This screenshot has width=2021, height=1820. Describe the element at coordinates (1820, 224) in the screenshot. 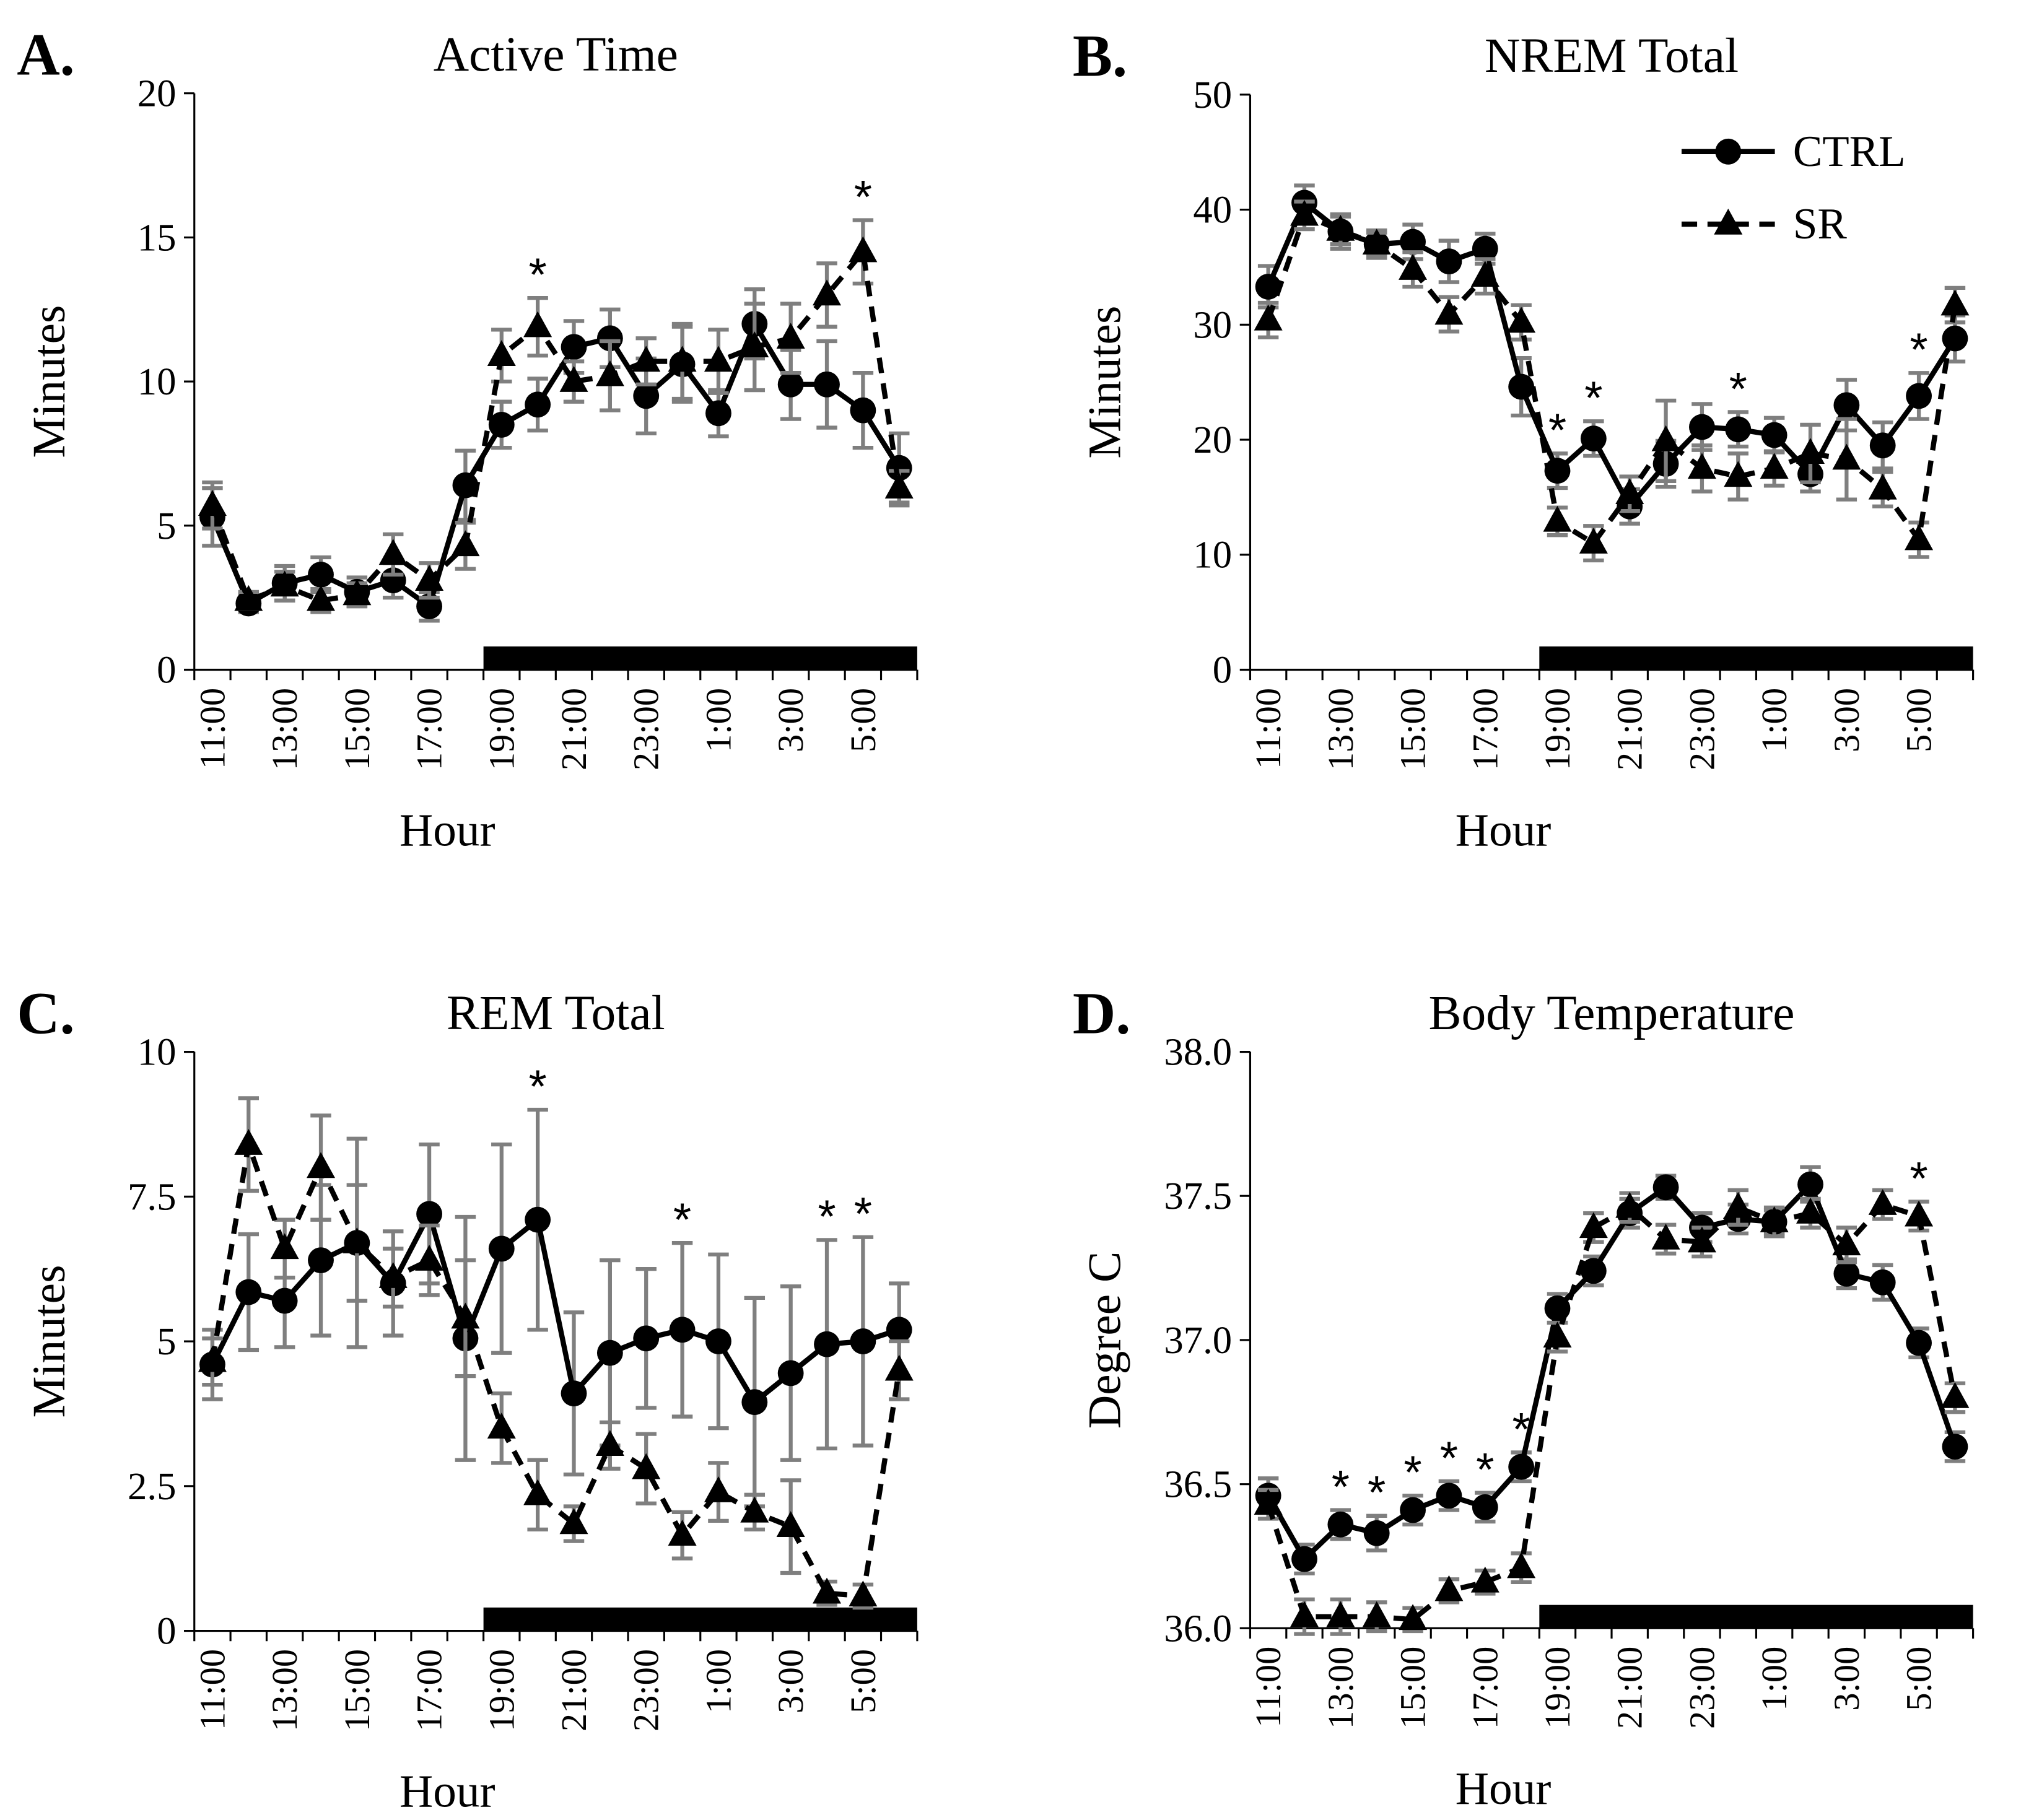

I see `legend-label: SR` at that location.